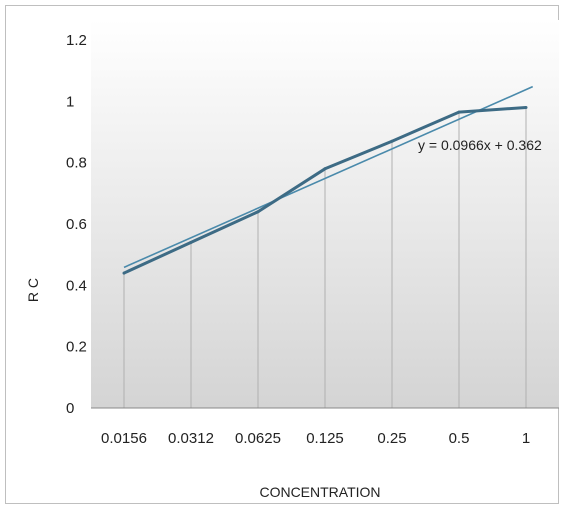 The height and width of the screenshot is (509, 564). Describe the element at coordinates (76, 40) in the screenshot. I see `y-tick-label-6: 1.2` at that location.